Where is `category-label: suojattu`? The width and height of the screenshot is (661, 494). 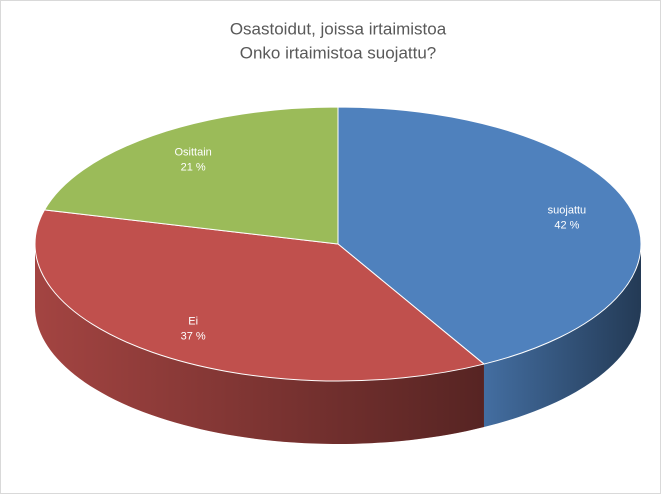
category-label: suojattu is located at coordinates (567, 210).